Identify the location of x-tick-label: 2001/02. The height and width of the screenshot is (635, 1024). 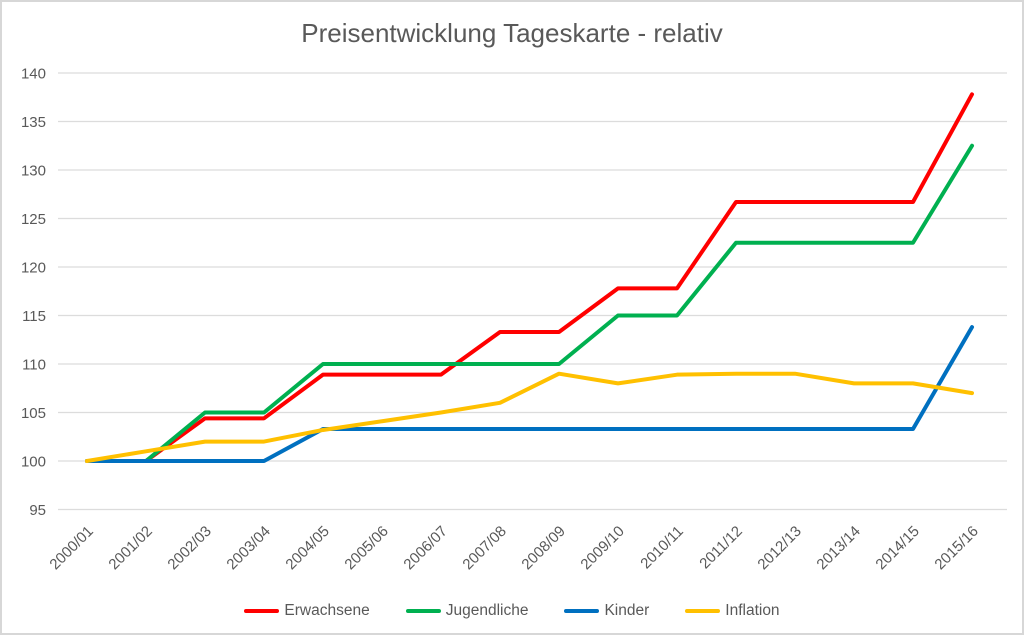
(130, 548).